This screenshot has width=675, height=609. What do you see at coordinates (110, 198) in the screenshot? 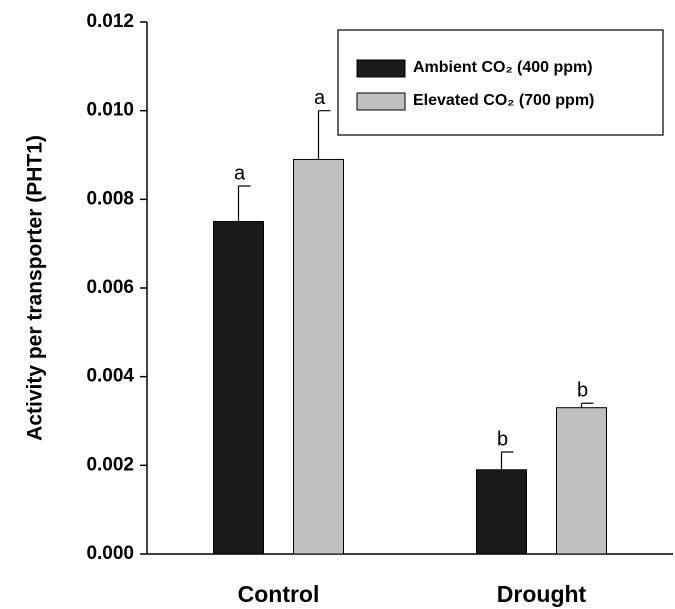
I see `y-tick-label: 0.008` at bounding box center [110, 198].